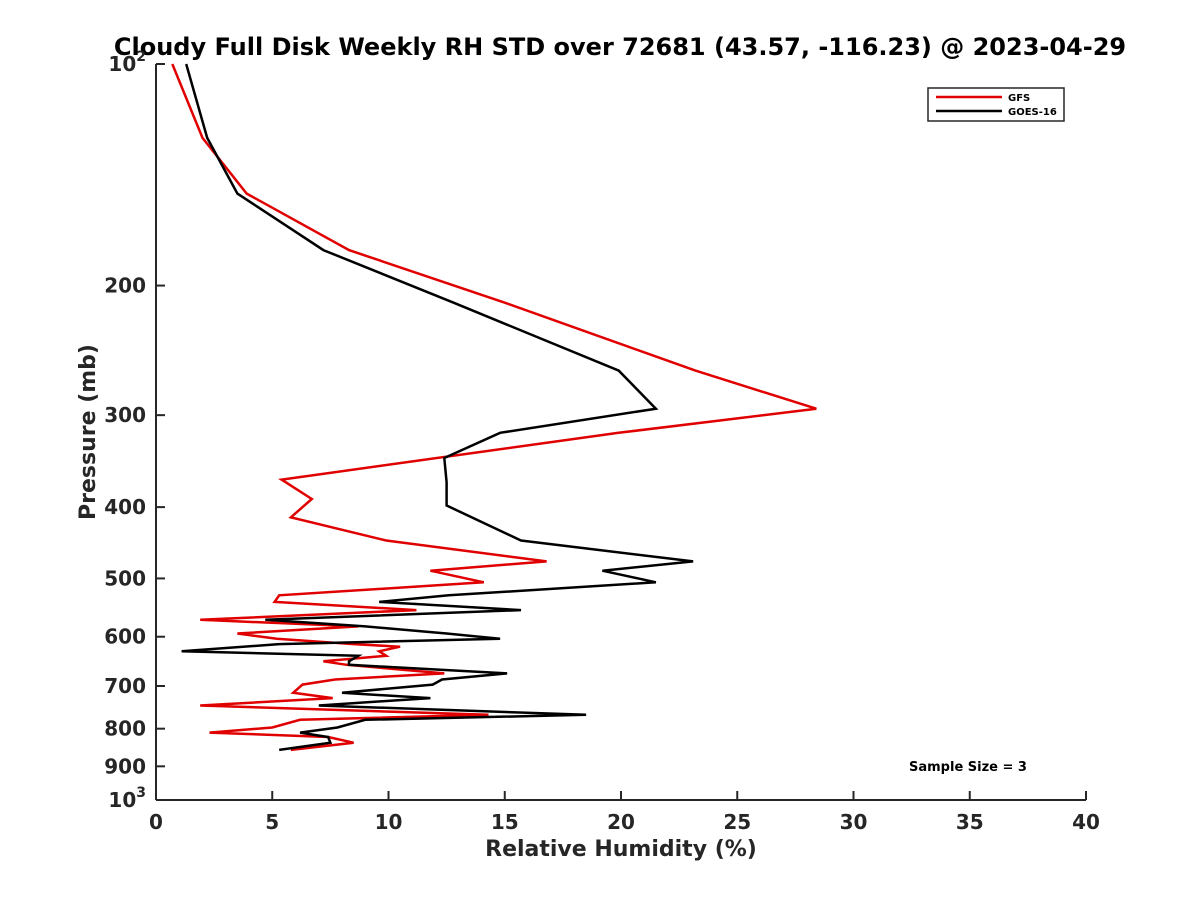 The height and width of the screenshot is (900, 1200). Describe the element at coordinates (1032, 112) in the screenshot. I see `legend-label-goes-16: GOES-16` at that location.